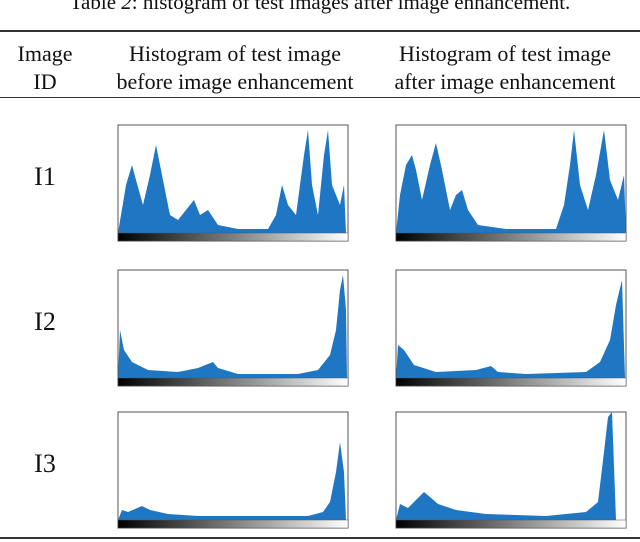  Describe the element at coordinates (45, 53) in the screenshot. I see `header-line: Image` at that location.